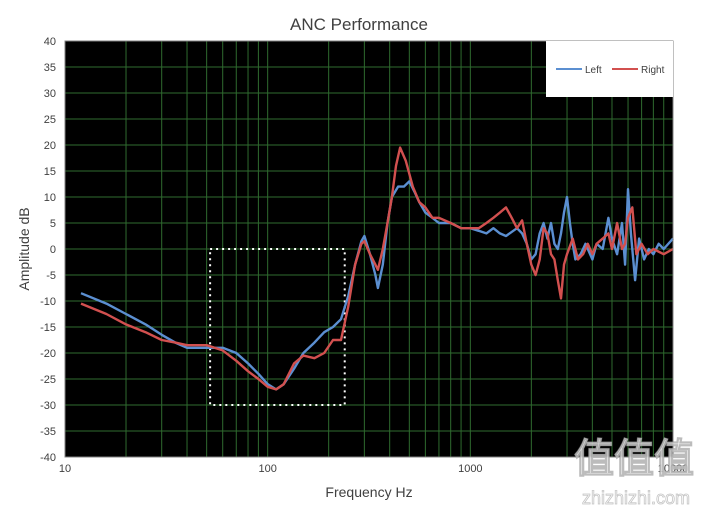 The height and width of the screenshot is (526, 719). Describe the element at coordinates (51, 276) in the screenshot. I see `y-tick-label: -5` at that location.